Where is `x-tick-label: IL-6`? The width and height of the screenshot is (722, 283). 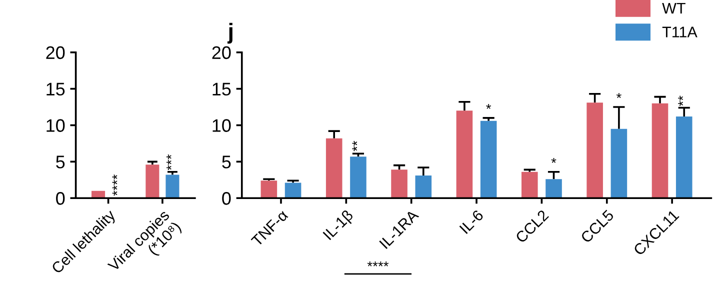
x-tick-label: IL-6 is located at coordinates (471, 221).